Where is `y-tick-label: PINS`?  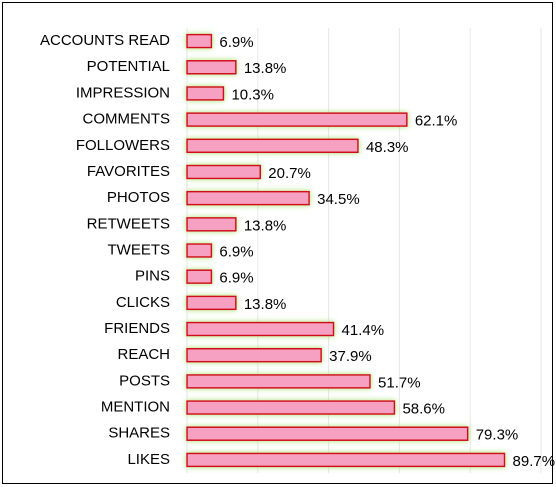
y-tick-label: PINS is located at coordinates (152, 276).